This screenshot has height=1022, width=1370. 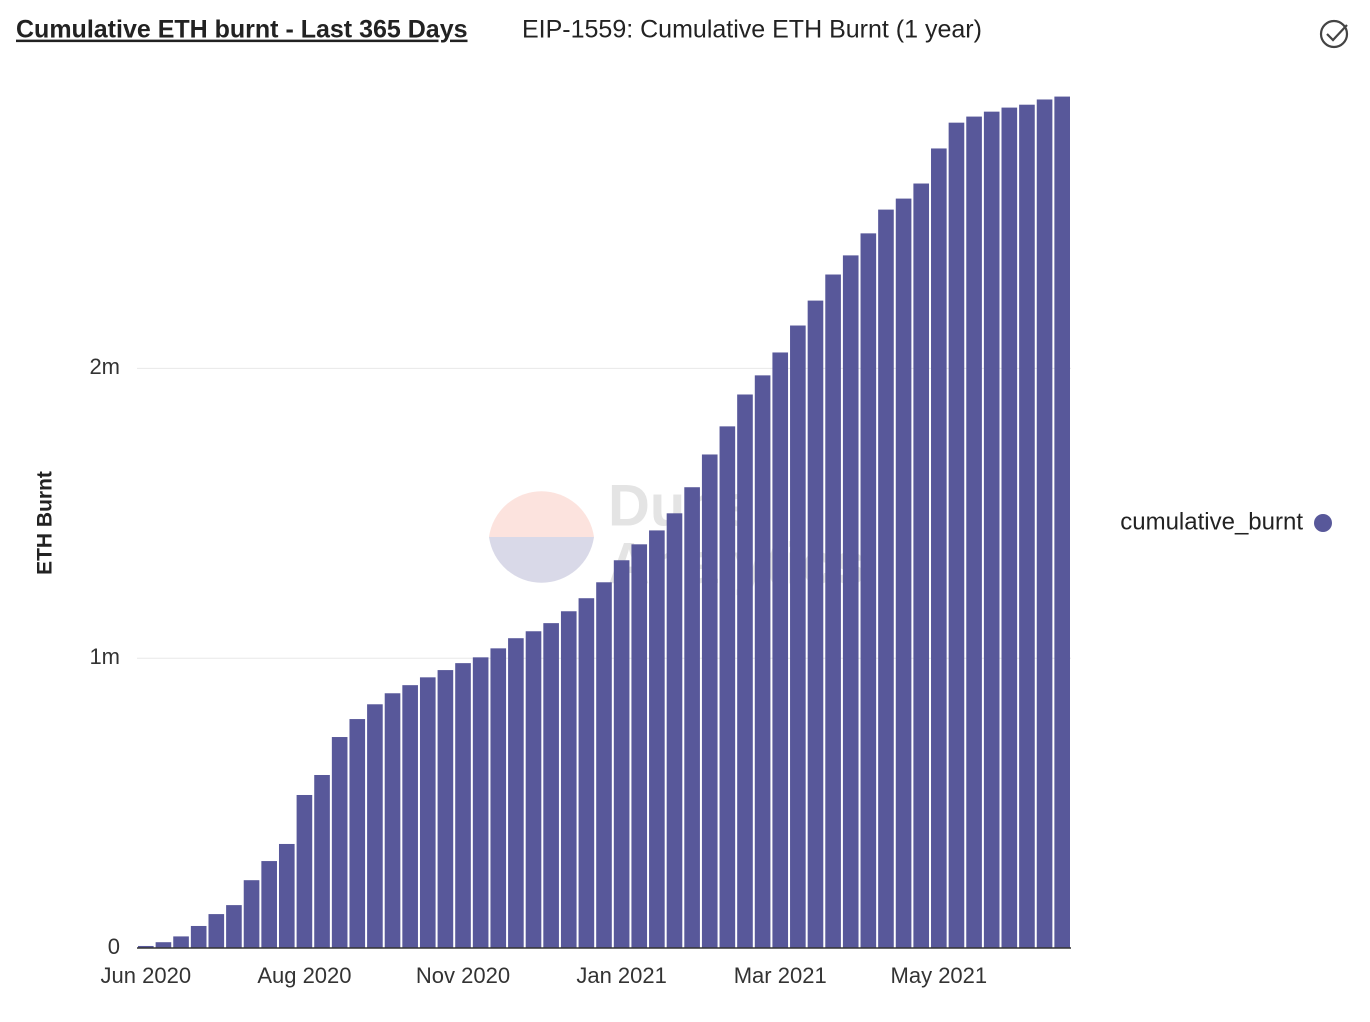 What do you see at coordinates (463, 975) in the screenshot?
I see `x-tick-label: Nov 2020` at bounding box center [463, 975].